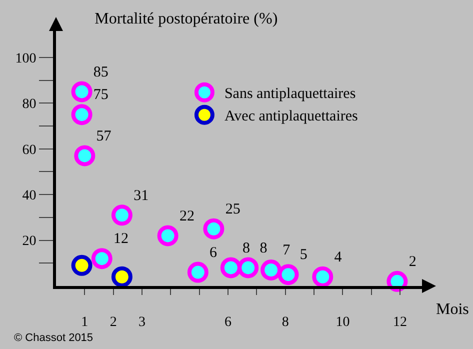 Image resolution: width=473 pixels, height=349 pixels. Describe the element at coordinates (54, 338) in the screenshot. I see `text: © Chassot 2015` at that location.